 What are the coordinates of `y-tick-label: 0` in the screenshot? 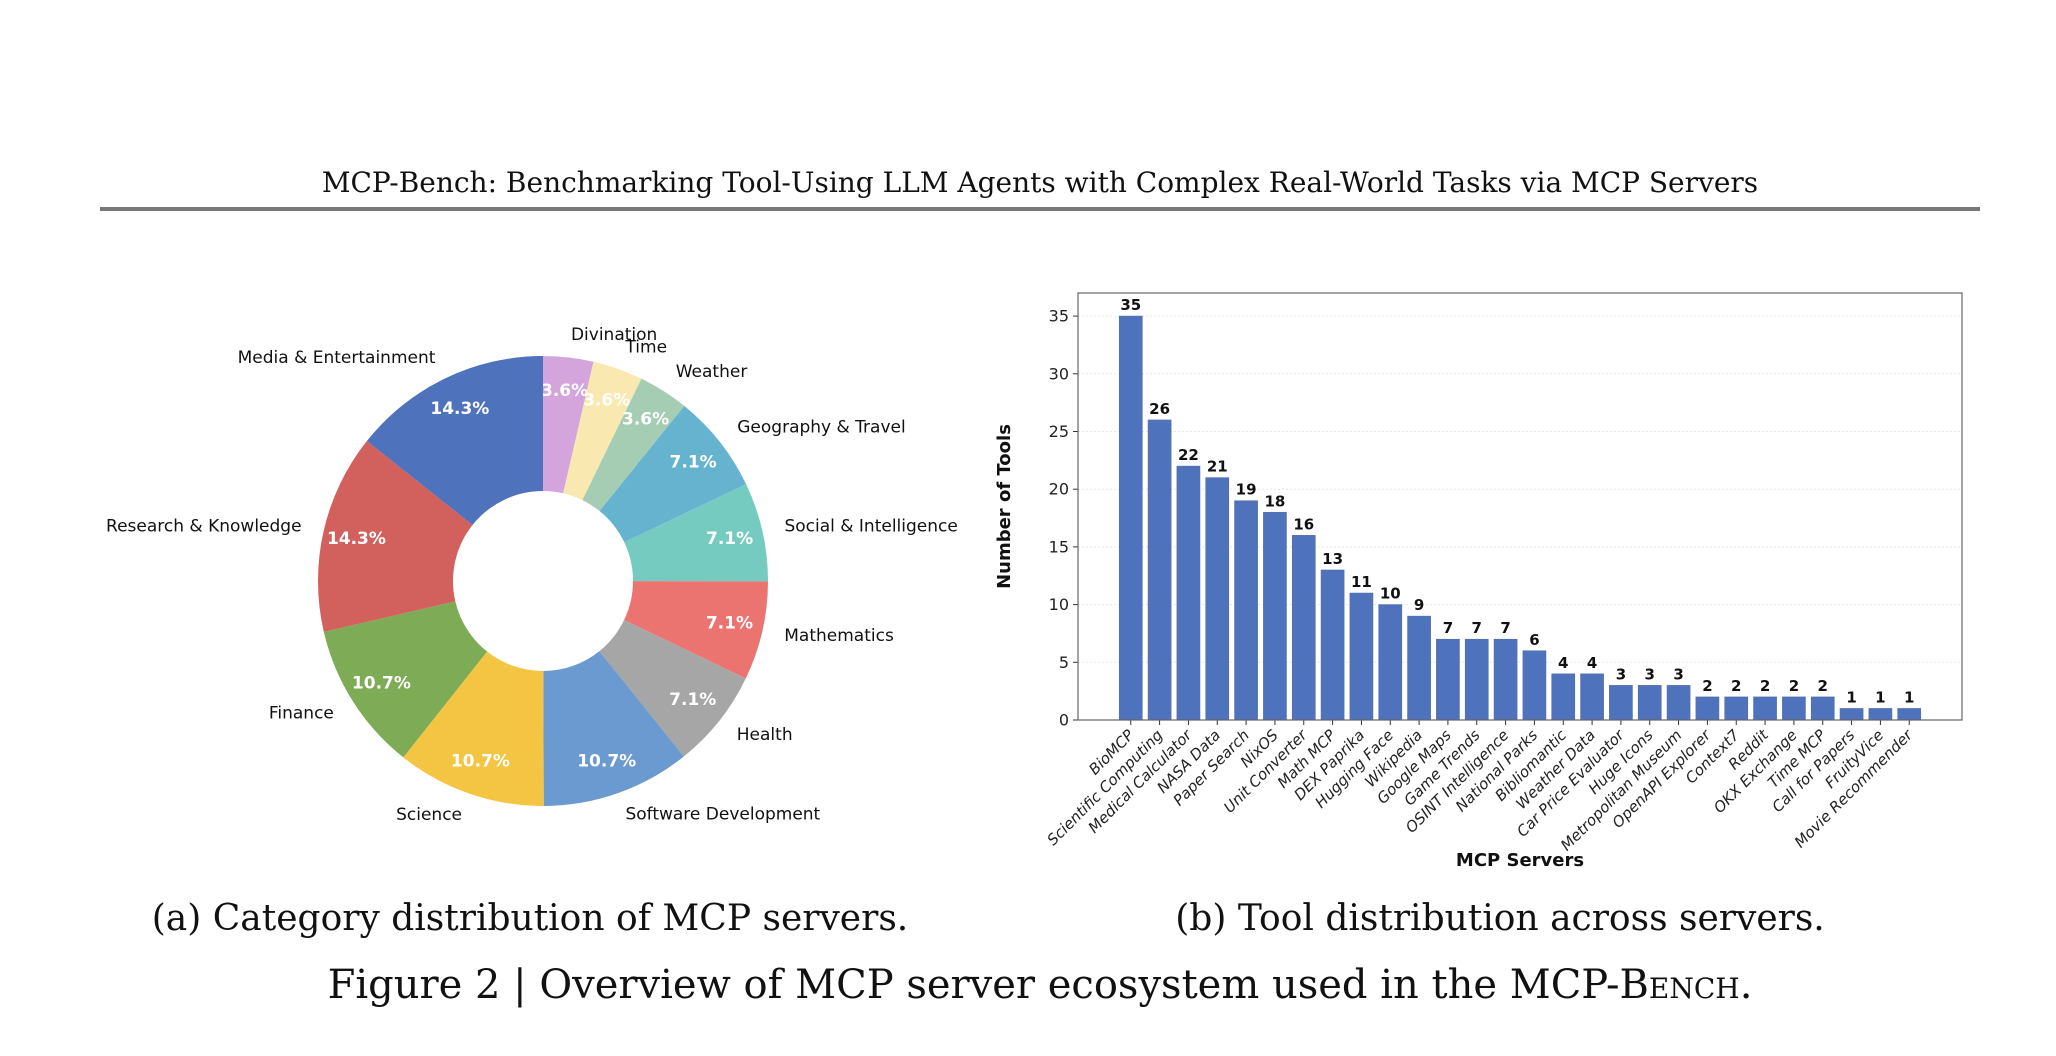 It's located at (1064, 720).